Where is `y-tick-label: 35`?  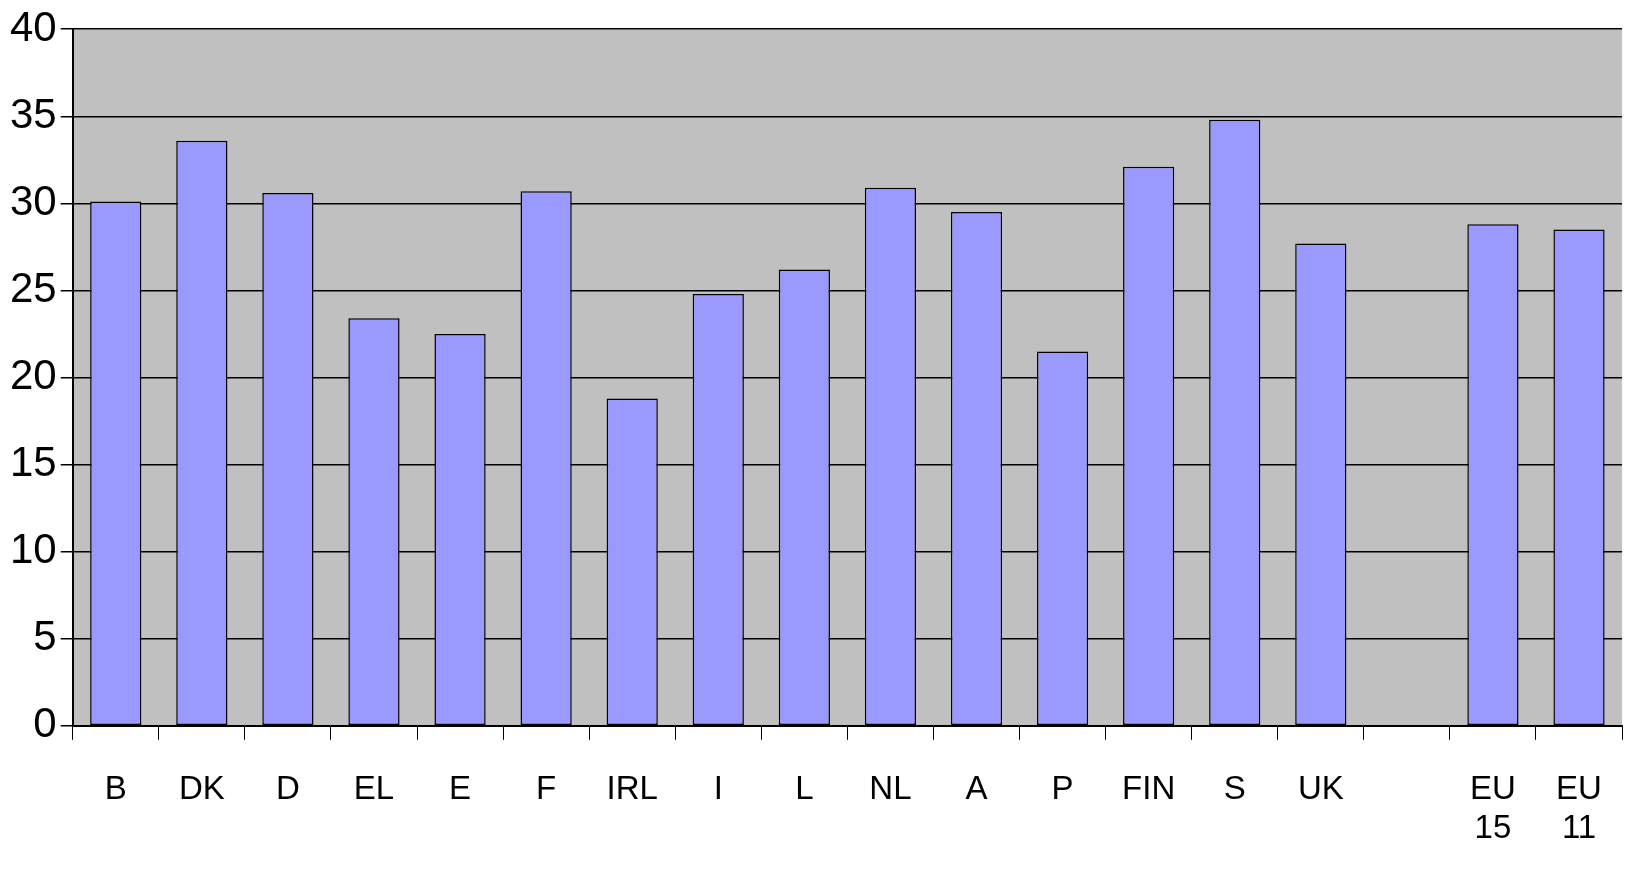
y-tick-label: 35 is located at coordinates (33, 113).